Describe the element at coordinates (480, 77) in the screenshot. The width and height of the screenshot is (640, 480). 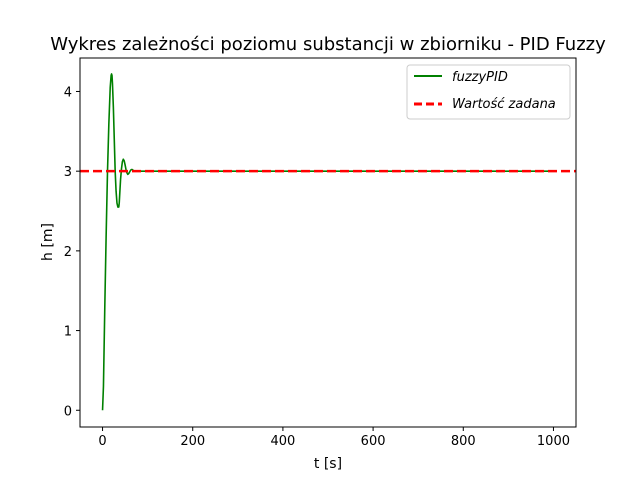
I see `legend-label-fuzzypid: fuzzyPID` at that location.